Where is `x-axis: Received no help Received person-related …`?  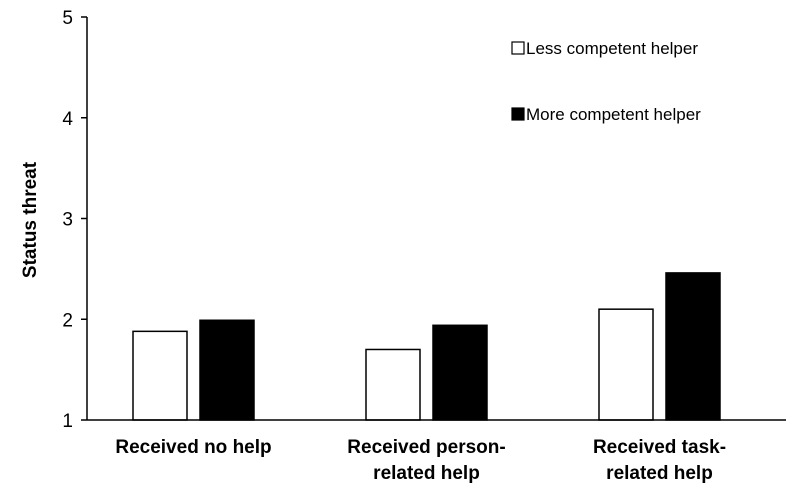
x-axis: Received no help Received person-related … is located at coordinates (436, 451).